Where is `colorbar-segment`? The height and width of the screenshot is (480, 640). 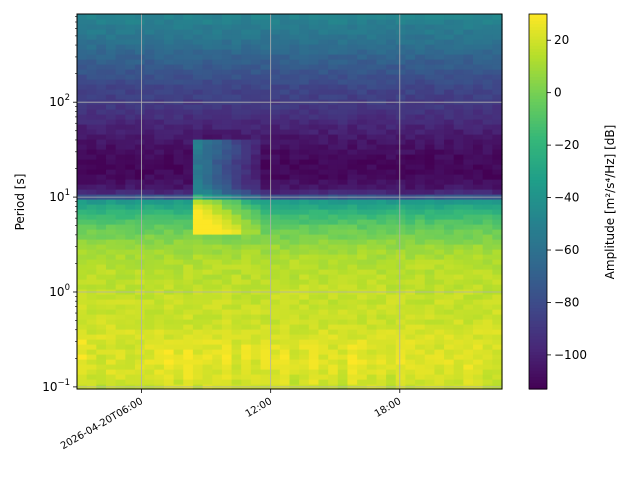
colorbar-segment is located at coordinates (538, 200).